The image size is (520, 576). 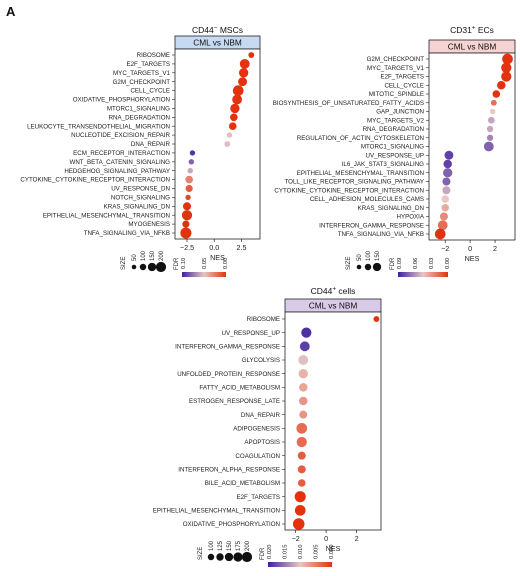 What do you see at coordinates (205, 263) in the screenshot?
I see `fdr-legend-tick: 0.05` at bounding box center [205, 263].